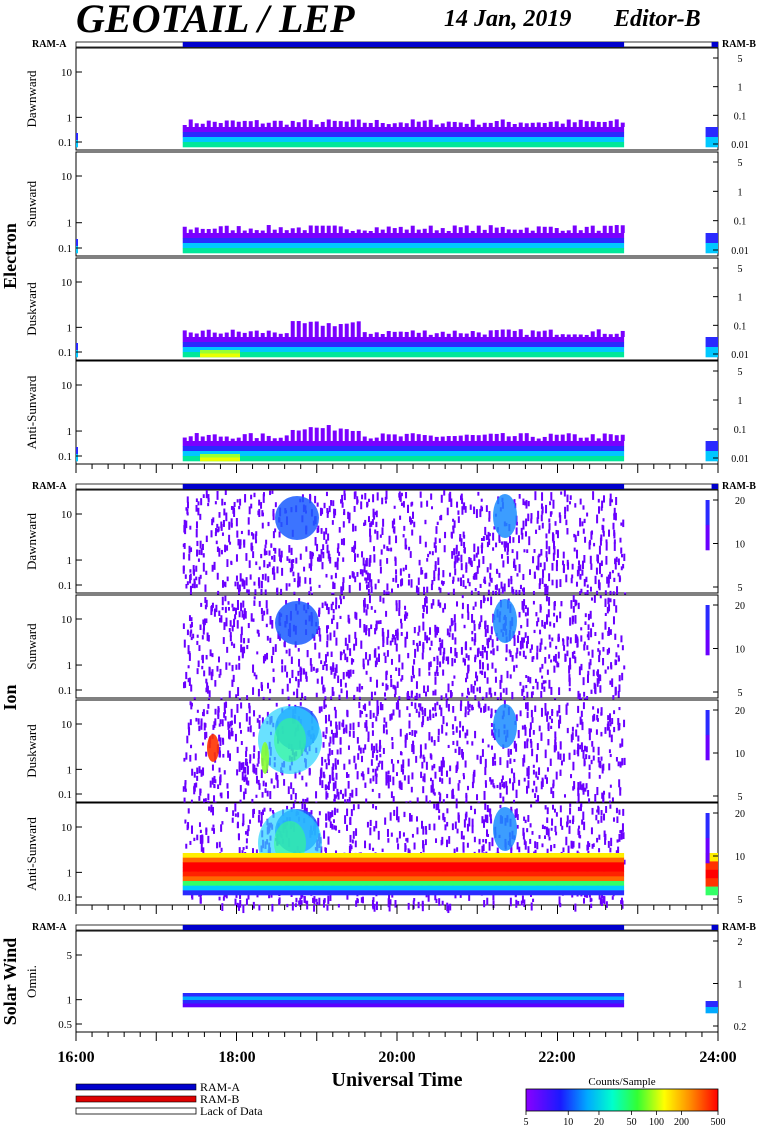 This screenshot has height=1128, width=762. I want to click on panel-label: Duskward, so click(31, 309).